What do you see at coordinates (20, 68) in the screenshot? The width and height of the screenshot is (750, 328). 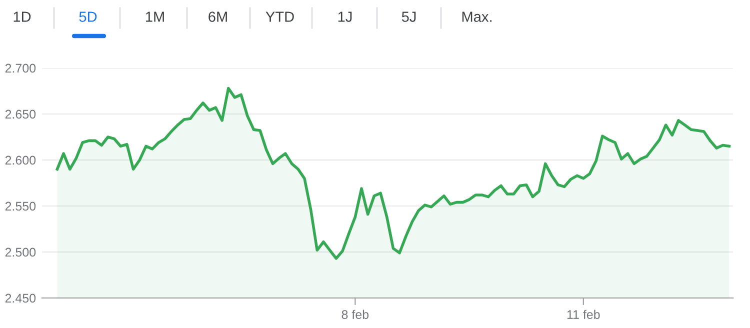 I see `y-tick-label: 2.700` at bounding box center [20, 68].